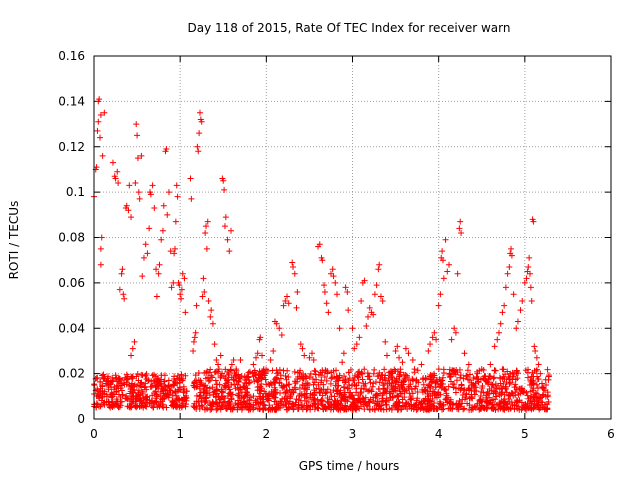  Describe the element at coordinates (71, 147) in the screenshot. I see `y-tick-label: 0.12` at that location.